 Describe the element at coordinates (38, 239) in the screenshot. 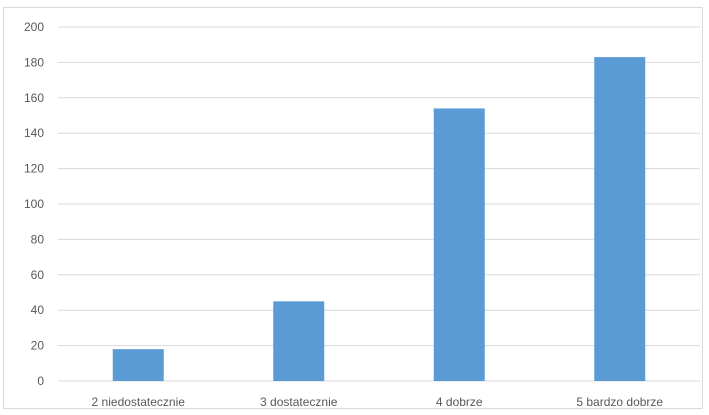

I see `y-tick-label: 80` at that location.